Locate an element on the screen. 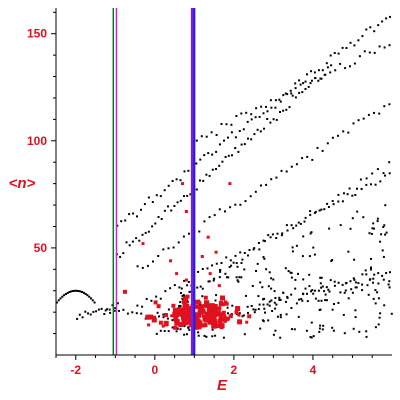 This screenshot has width=400, height=400. y-tick-label: 150 is located at coordinates (37, 34).